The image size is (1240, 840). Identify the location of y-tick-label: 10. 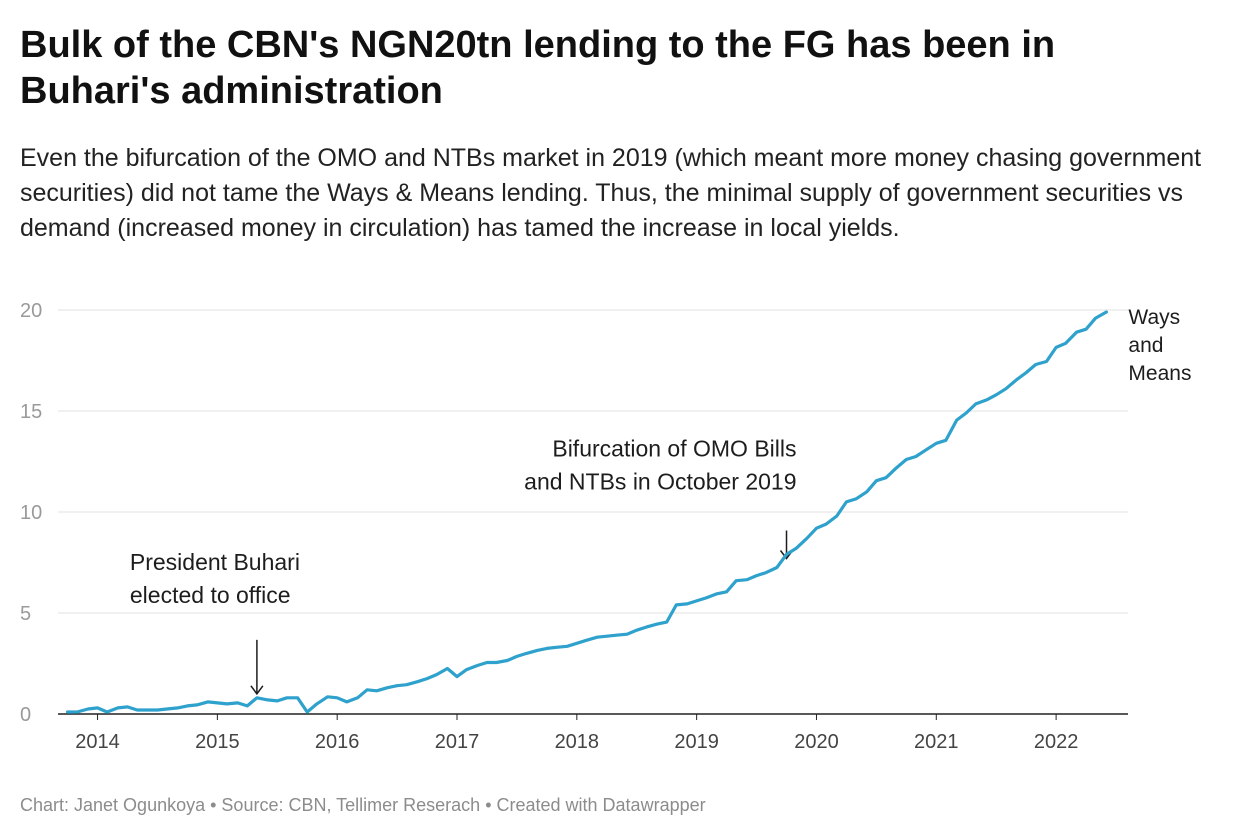
(31, 513).